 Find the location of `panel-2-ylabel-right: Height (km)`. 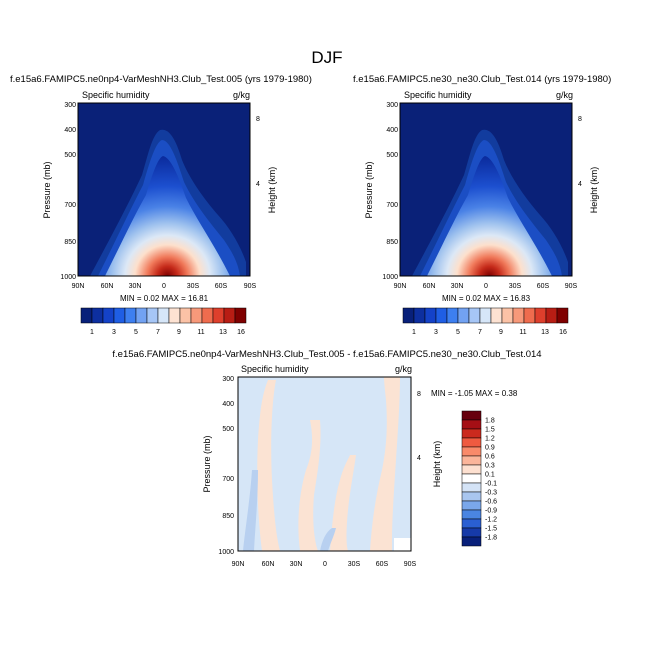

panel-2-ylabel-right: Height (km) is located at coordinates (594, 190).